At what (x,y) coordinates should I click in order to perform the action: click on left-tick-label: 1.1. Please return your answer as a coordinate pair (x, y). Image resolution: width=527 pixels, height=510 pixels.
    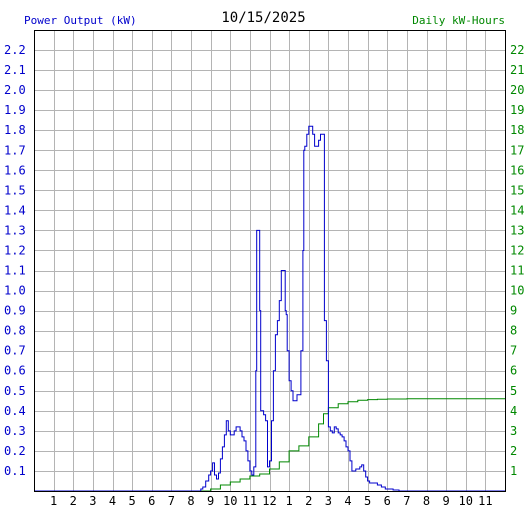
    Looking at the image, I should click on (15, 271).